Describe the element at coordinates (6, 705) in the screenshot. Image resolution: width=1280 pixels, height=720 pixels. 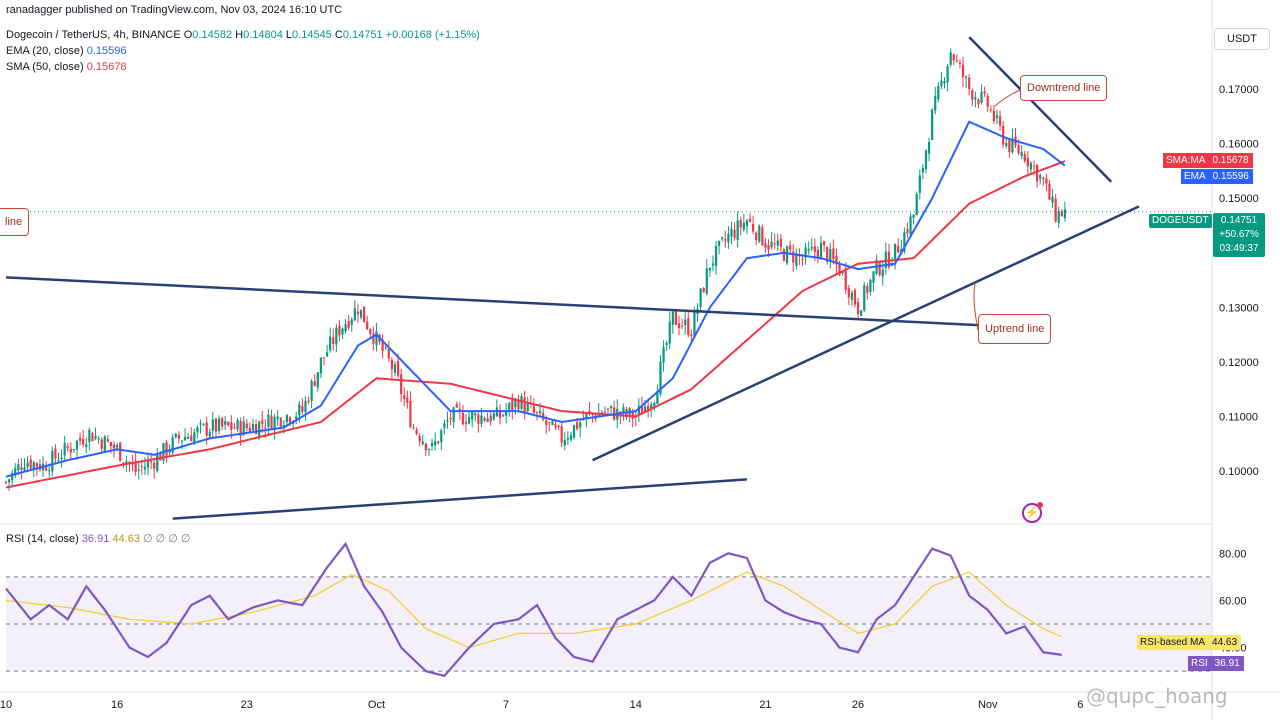
I see `time-tick-label: 10` at that location.